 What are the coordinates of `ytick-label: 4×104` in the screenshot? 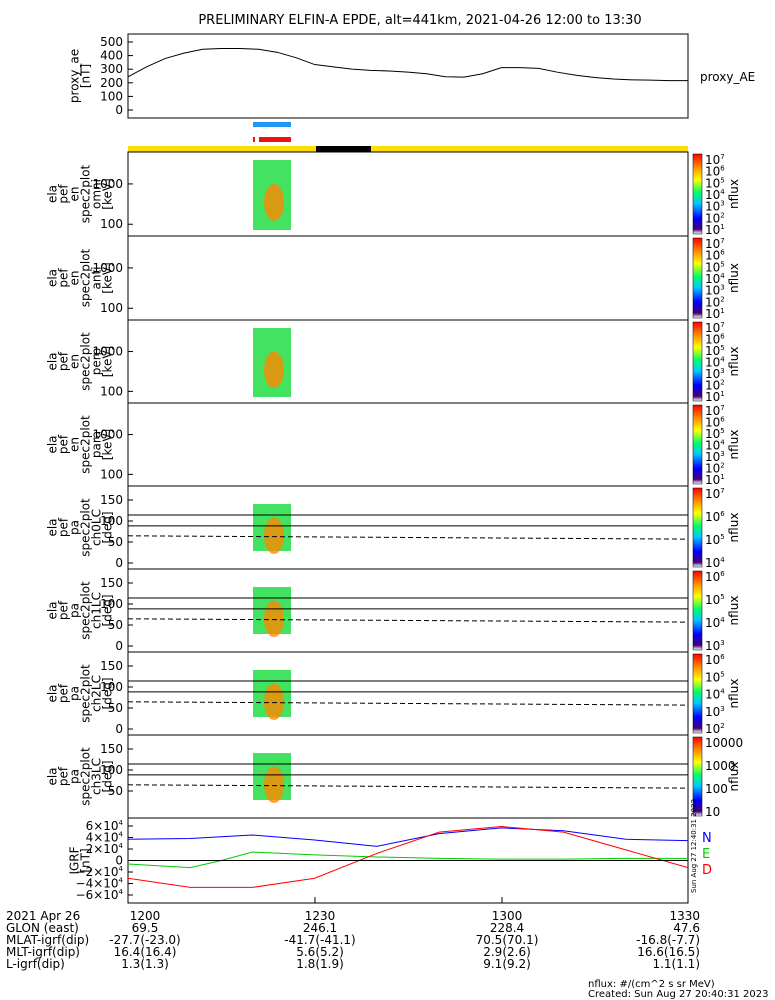 It's located at (105, 838).